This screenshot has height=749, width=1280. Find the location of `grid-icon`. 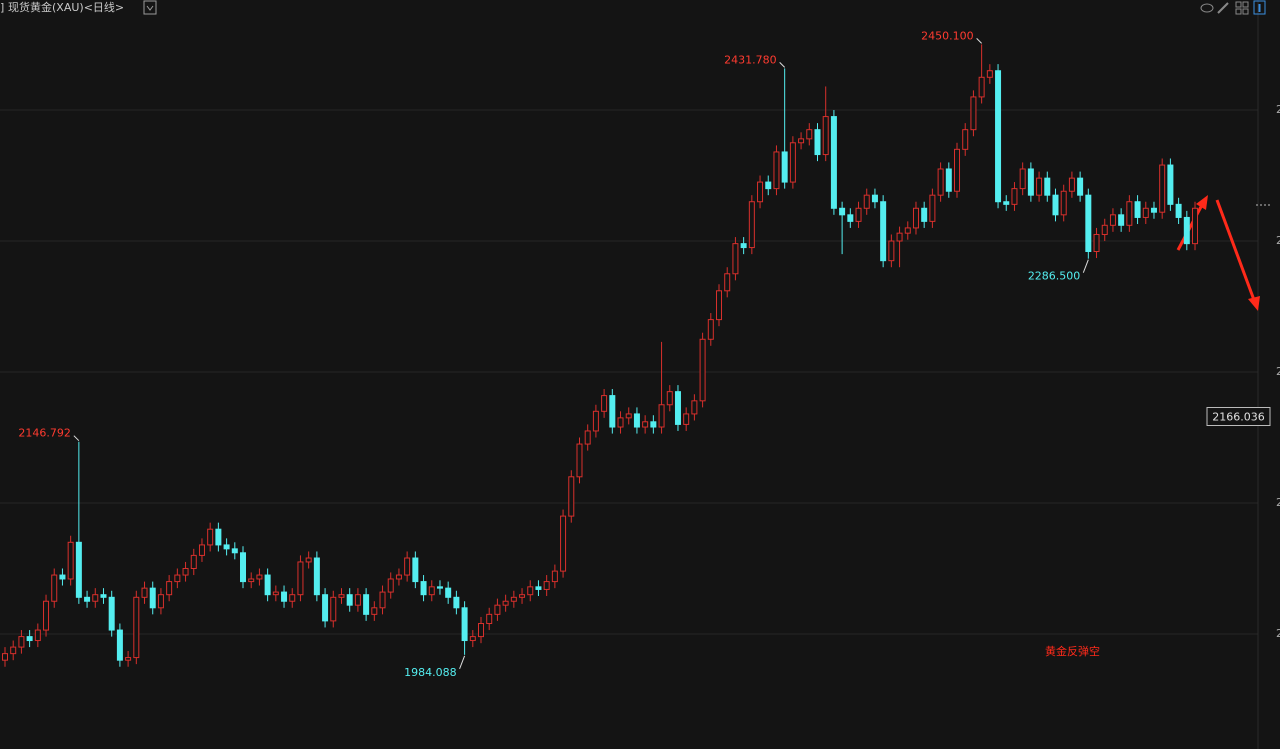

grid-icon is located at coordinates (1238, 4).